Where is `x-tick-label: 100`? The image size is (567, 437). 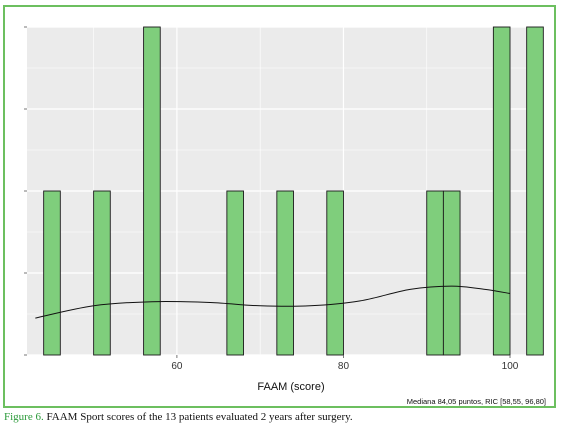 x-tick-label: 100 is located at coordinates (510, 366).